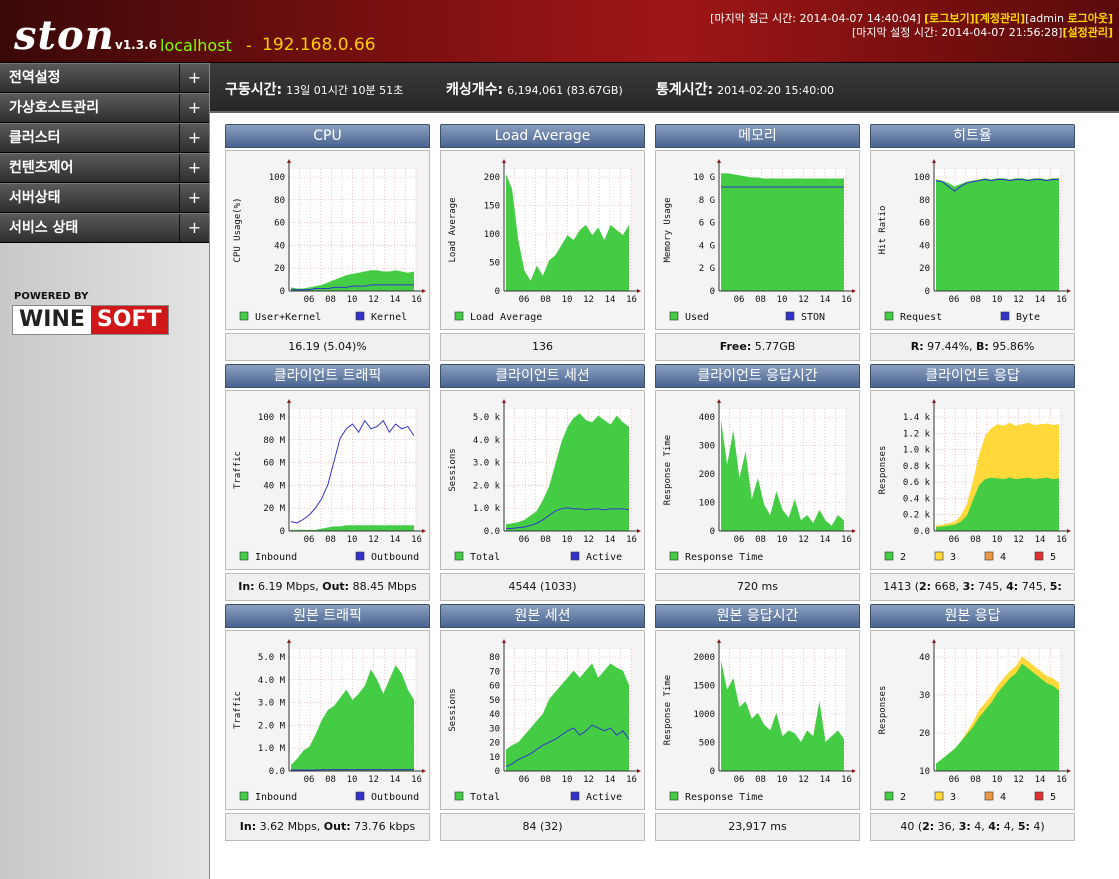 This screenshot has width=1119, height=879. Describe the element at coordinates (1053, 797) in the screenshot. I see `legend-label: 5` at that location.